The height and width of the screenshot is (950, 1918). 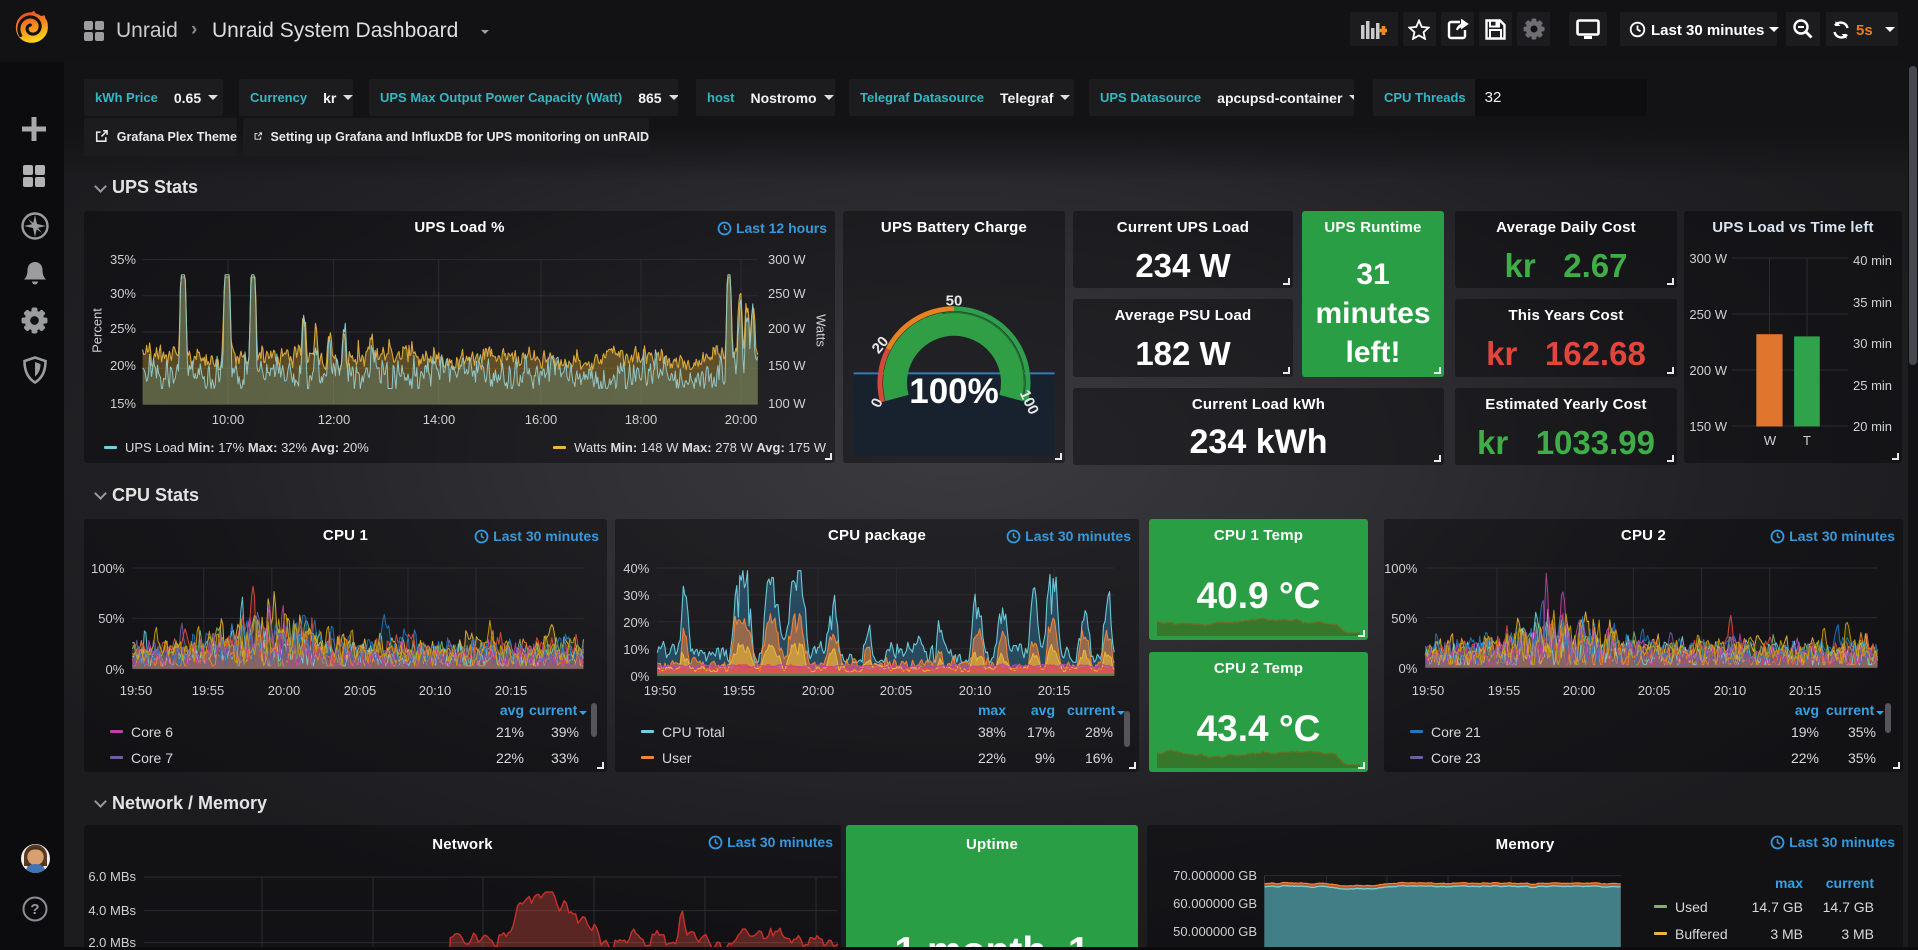 What do you see at coordinates (954, 391) in the screenshot?
I see `svg-text: 100%` at bounding box center [954, 391].